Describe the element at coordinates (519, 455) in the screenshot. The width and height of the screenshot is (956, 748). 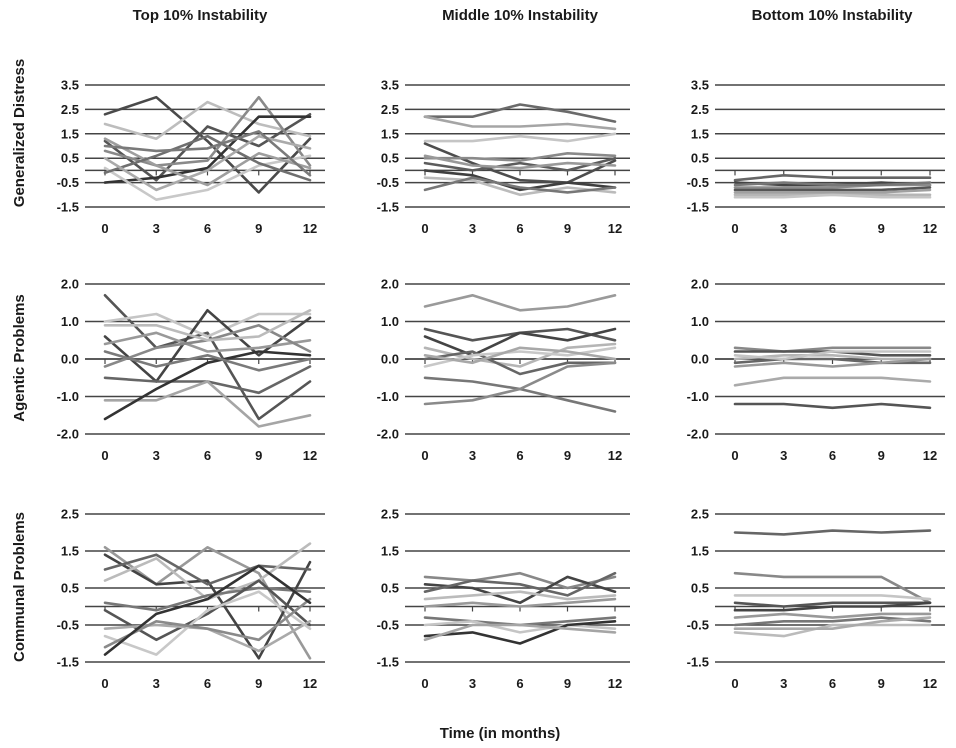
I see `panel-agentic-problems-middle-10-instability-x-tick-label: 6` at that location.